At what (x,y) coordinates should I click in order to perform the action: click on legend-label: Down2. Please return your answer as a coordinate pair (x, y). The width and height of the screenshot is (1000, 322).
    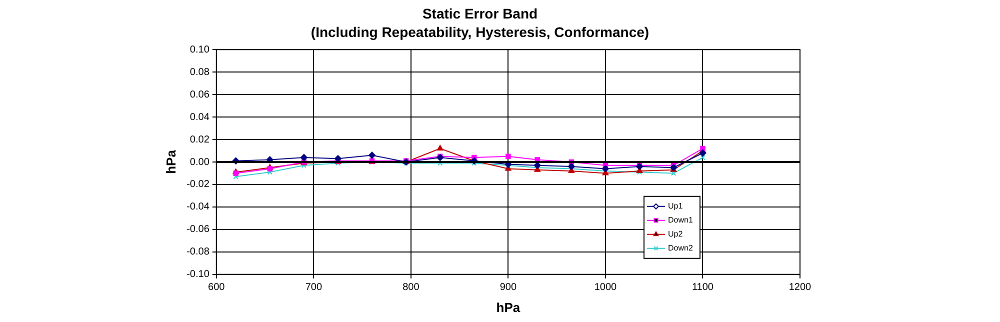
    Looking at the image, I should click on (681, 248).